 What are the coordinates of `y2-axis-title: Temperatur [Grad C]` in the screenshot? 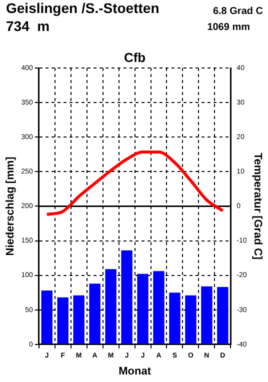 It's located at (257, 206).